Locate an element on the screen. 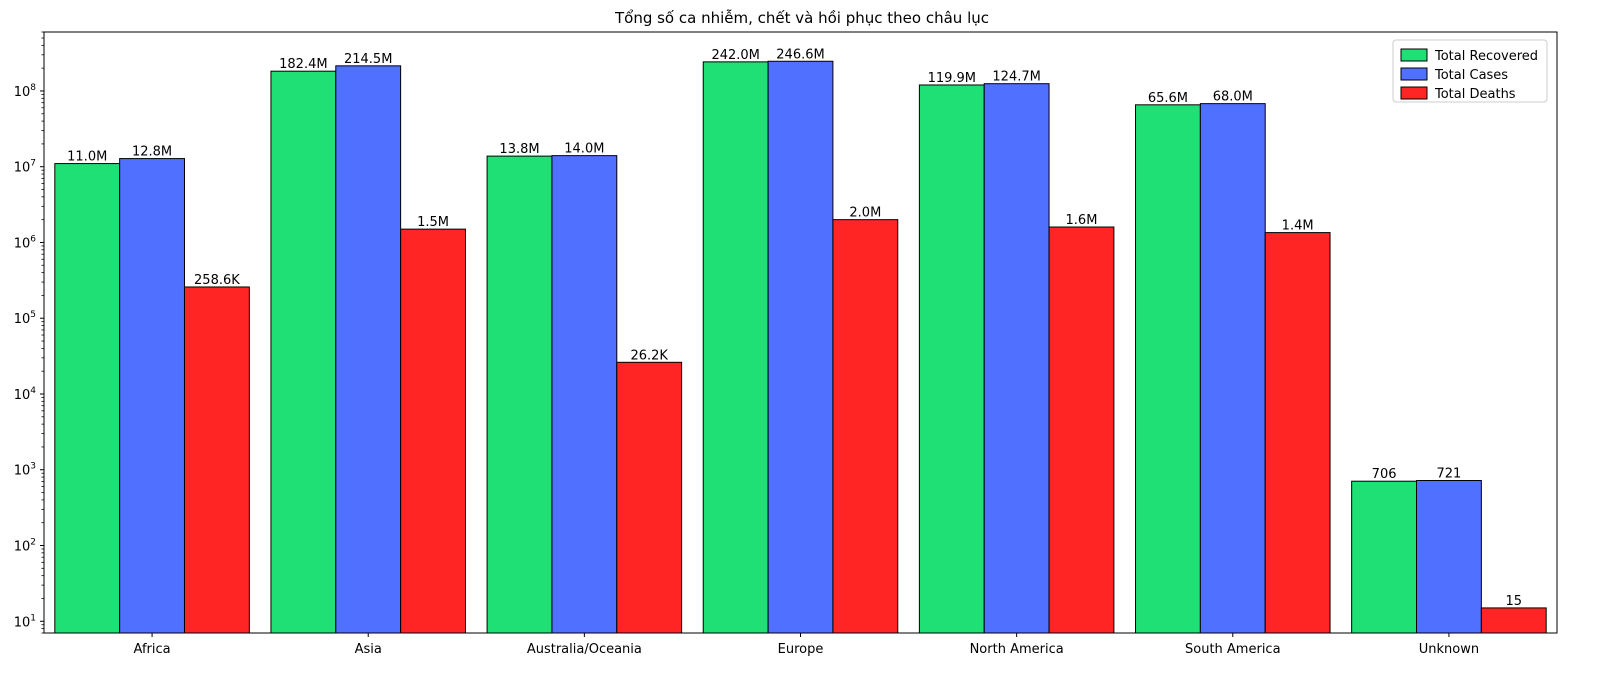  data-label: 14.0M is located at coordinates (584, 149).